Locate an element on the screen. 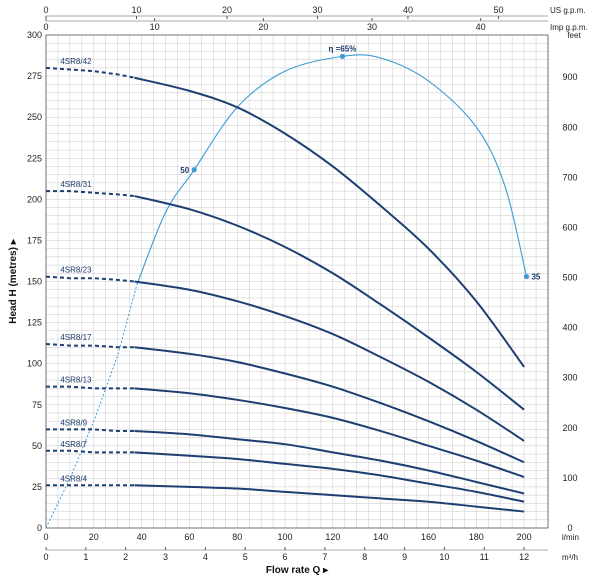 Image resolution: width=600 pixels, height=580 pixels. y2-tick-label: 700 is located at coordinates (569, 177).